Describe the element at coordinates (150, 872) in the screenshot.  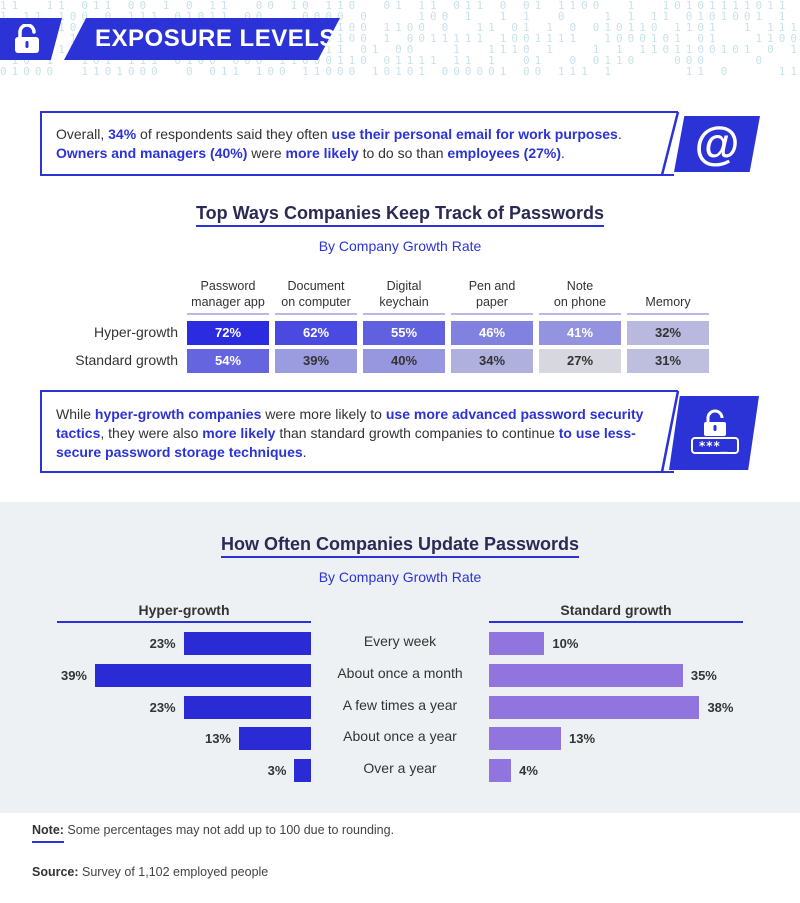
I see `source-text: Source: Survey of 1,102 employed people` at that location.